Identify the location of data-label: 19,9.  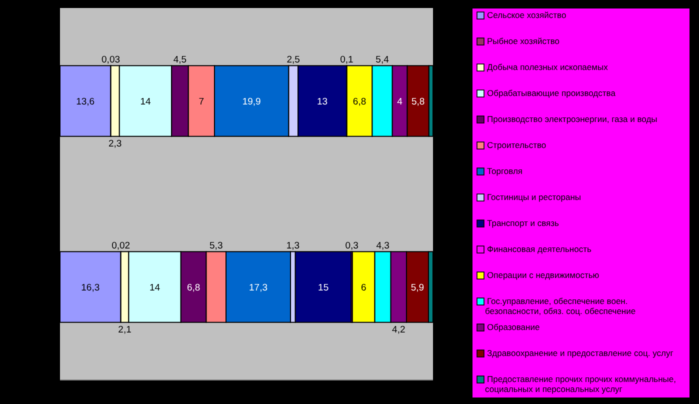
(251, 102).